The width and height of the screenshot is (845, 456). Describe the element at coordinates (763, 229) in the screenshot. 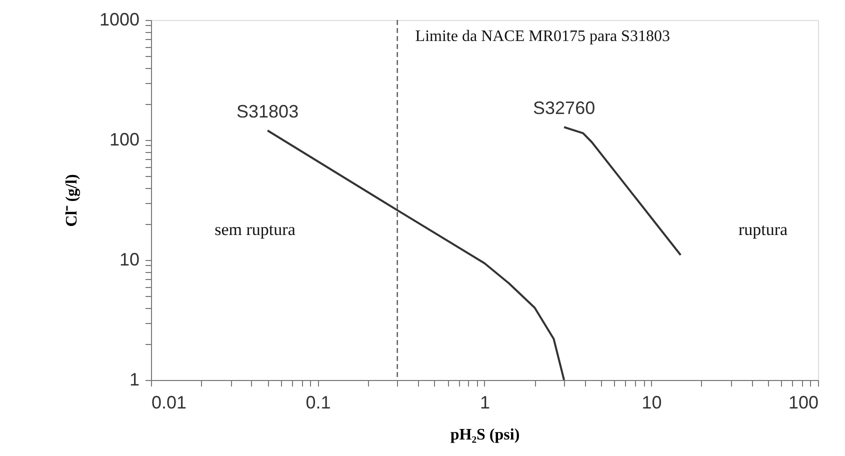

I see `annotation: ruptura` at that location.